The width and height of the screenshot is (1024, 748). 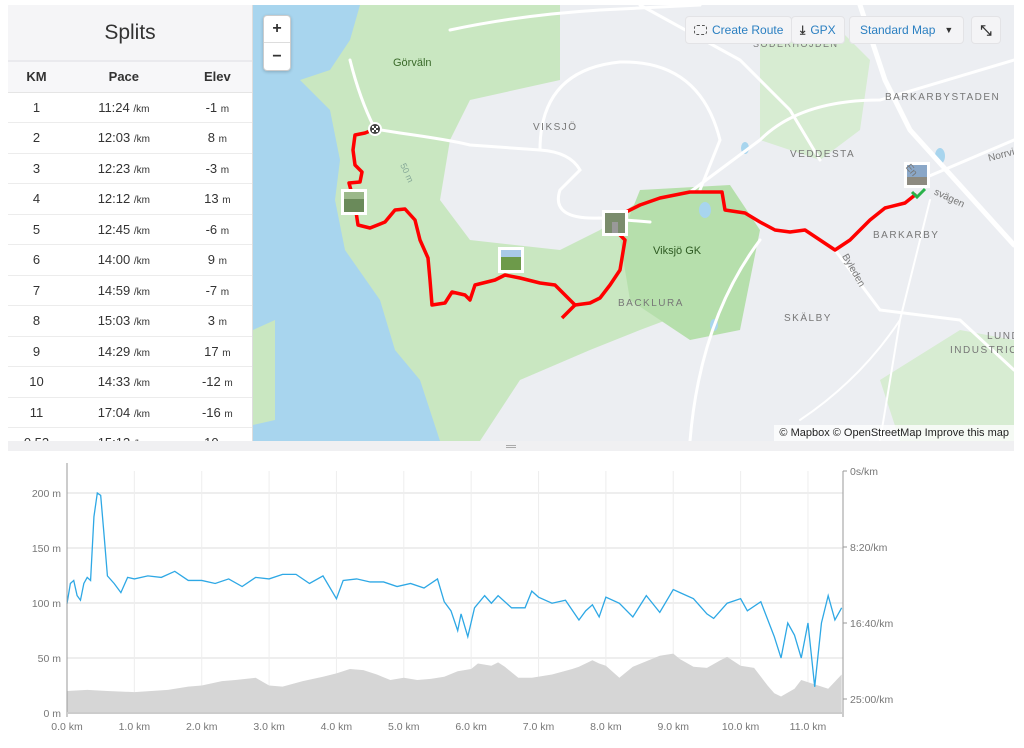 I want to click on split-row: 9 14:29 /km 17 m, so click(x=130, y=351).